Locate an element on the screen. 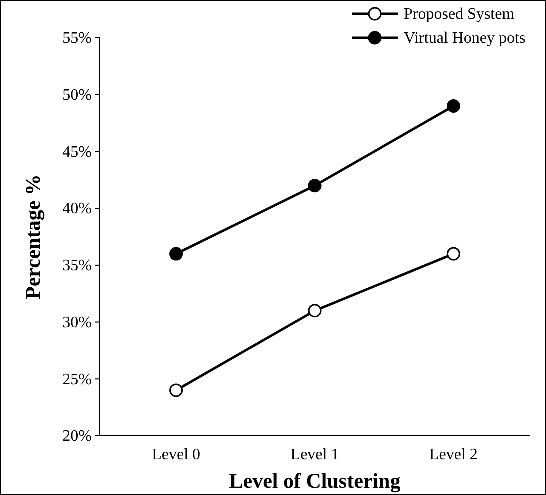  y-tick-label: 25% is located at coordinates (77, 379).